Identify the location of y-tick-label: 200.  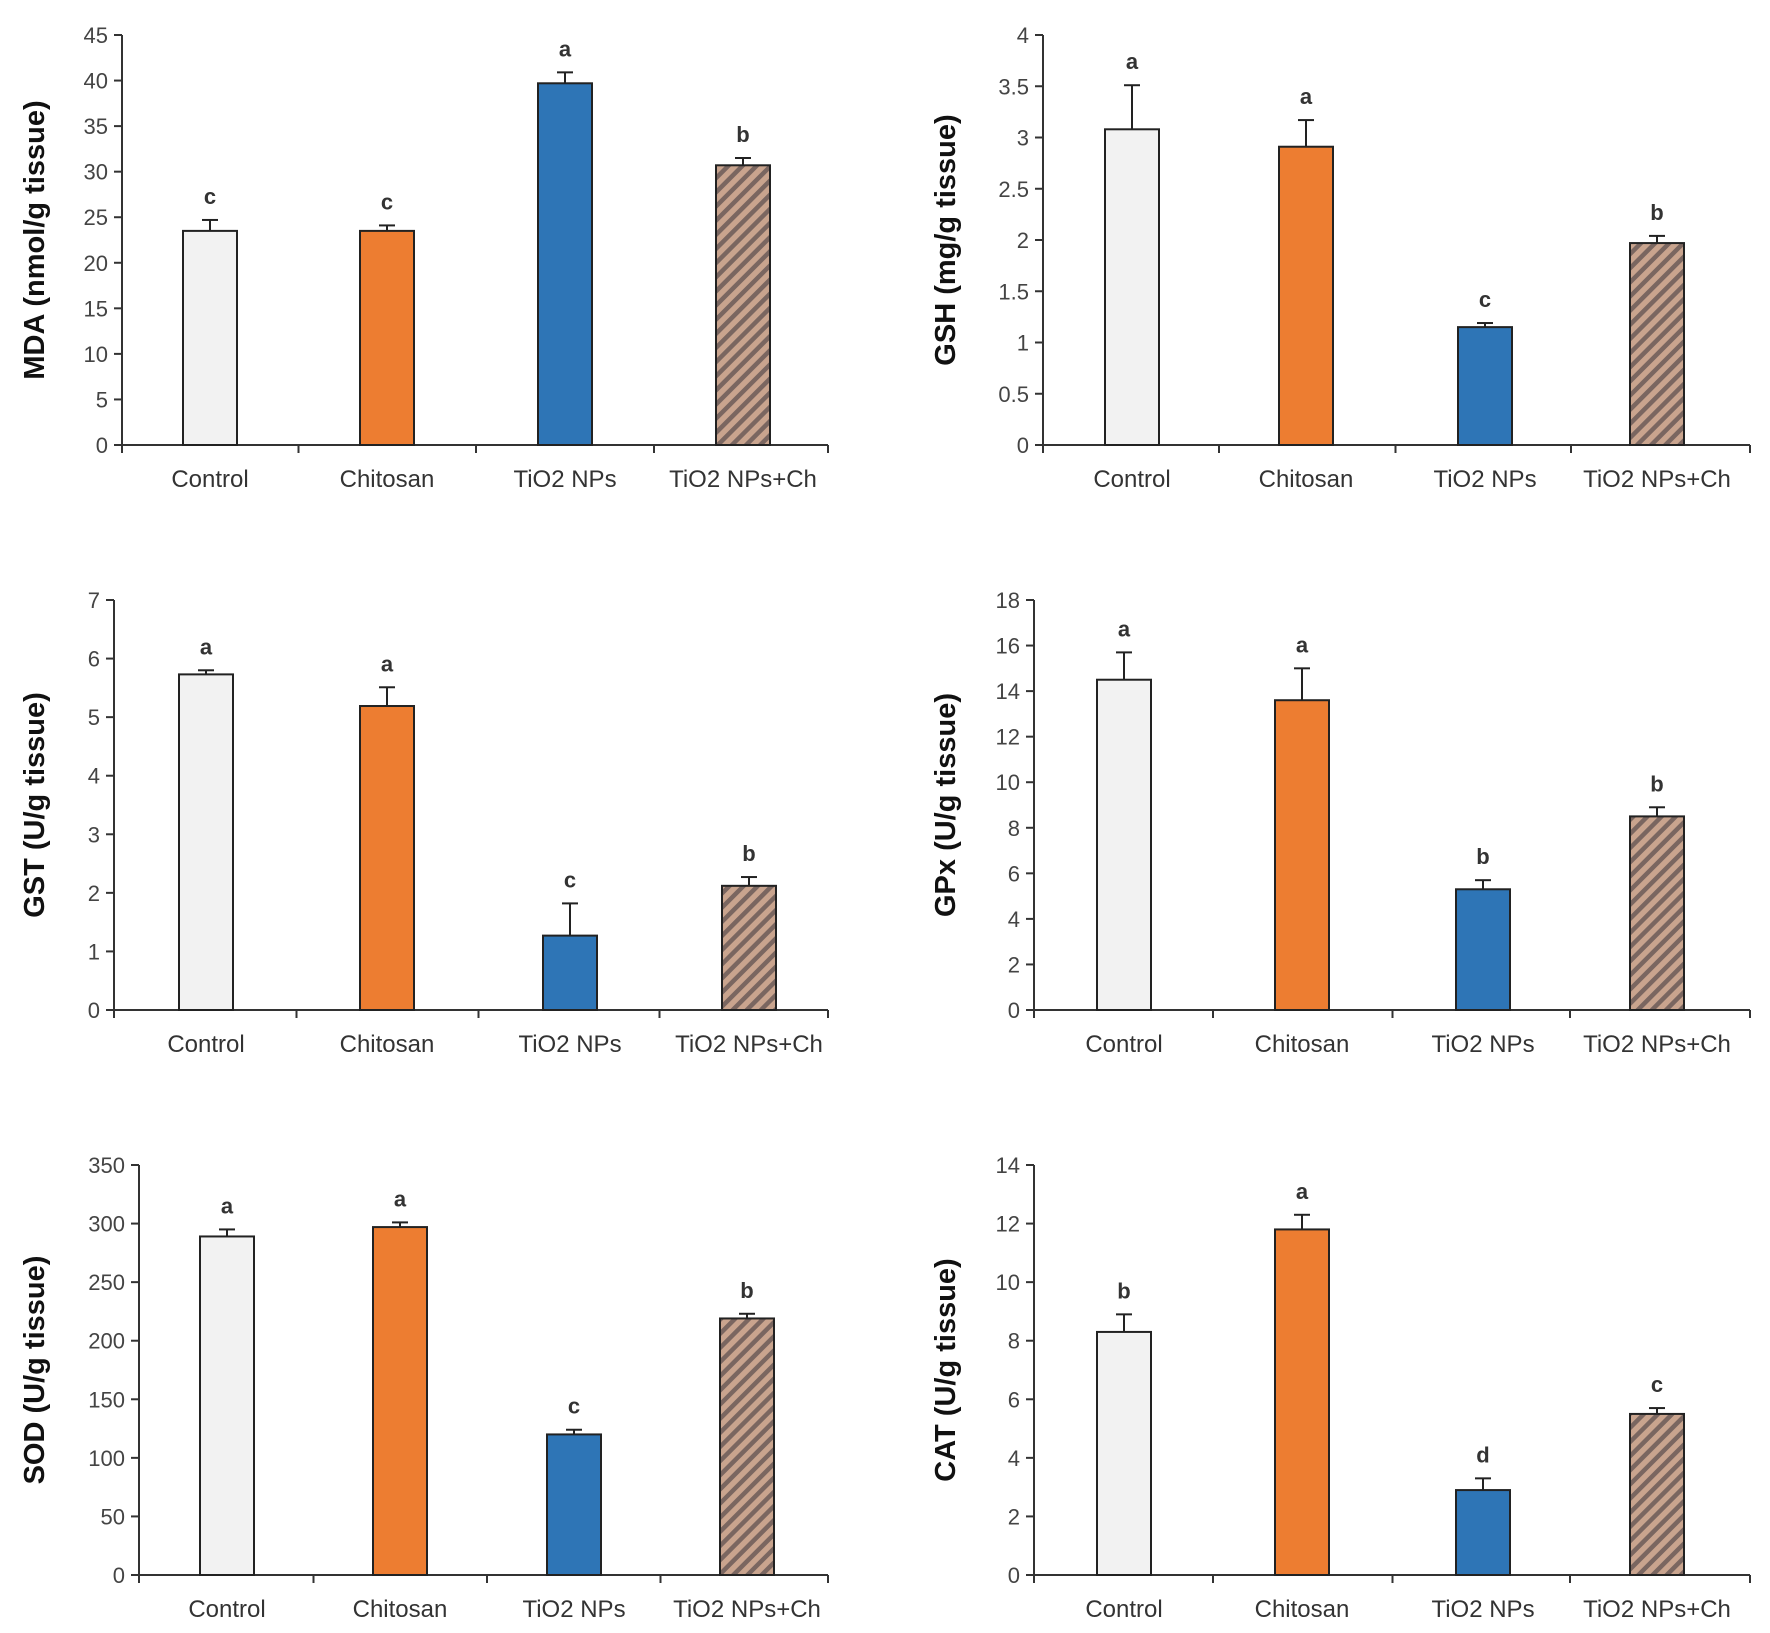
(106, 1341).